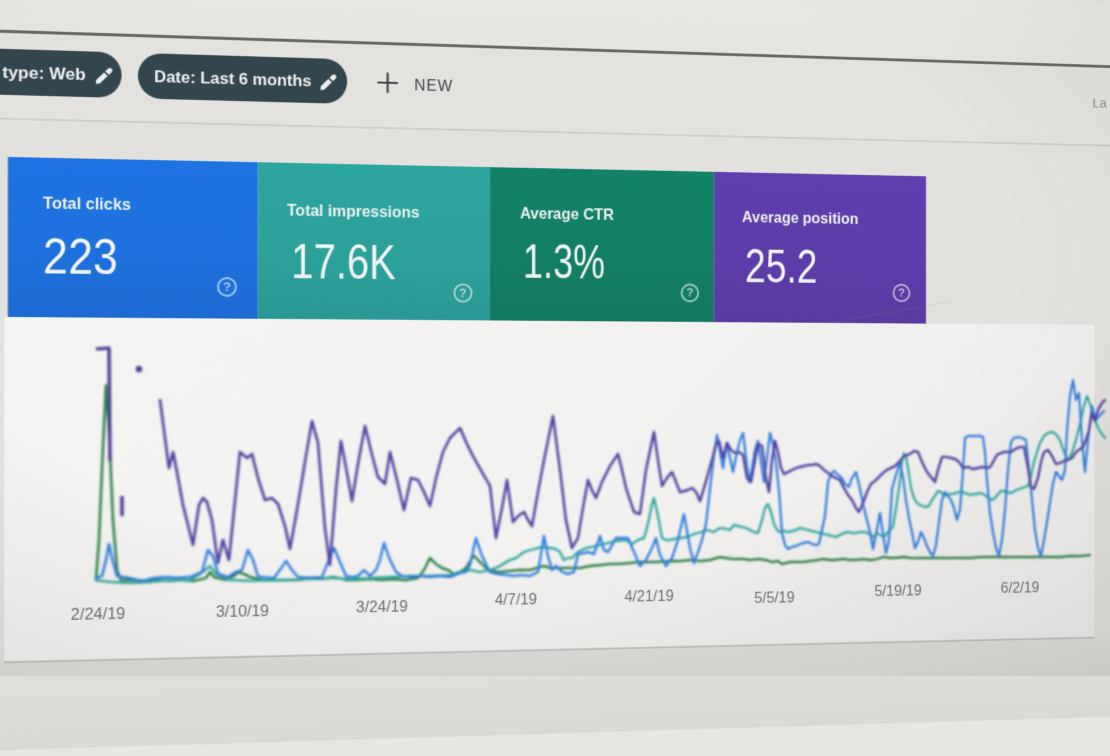  I want to click on svg-text: La, so click(1099, 103).